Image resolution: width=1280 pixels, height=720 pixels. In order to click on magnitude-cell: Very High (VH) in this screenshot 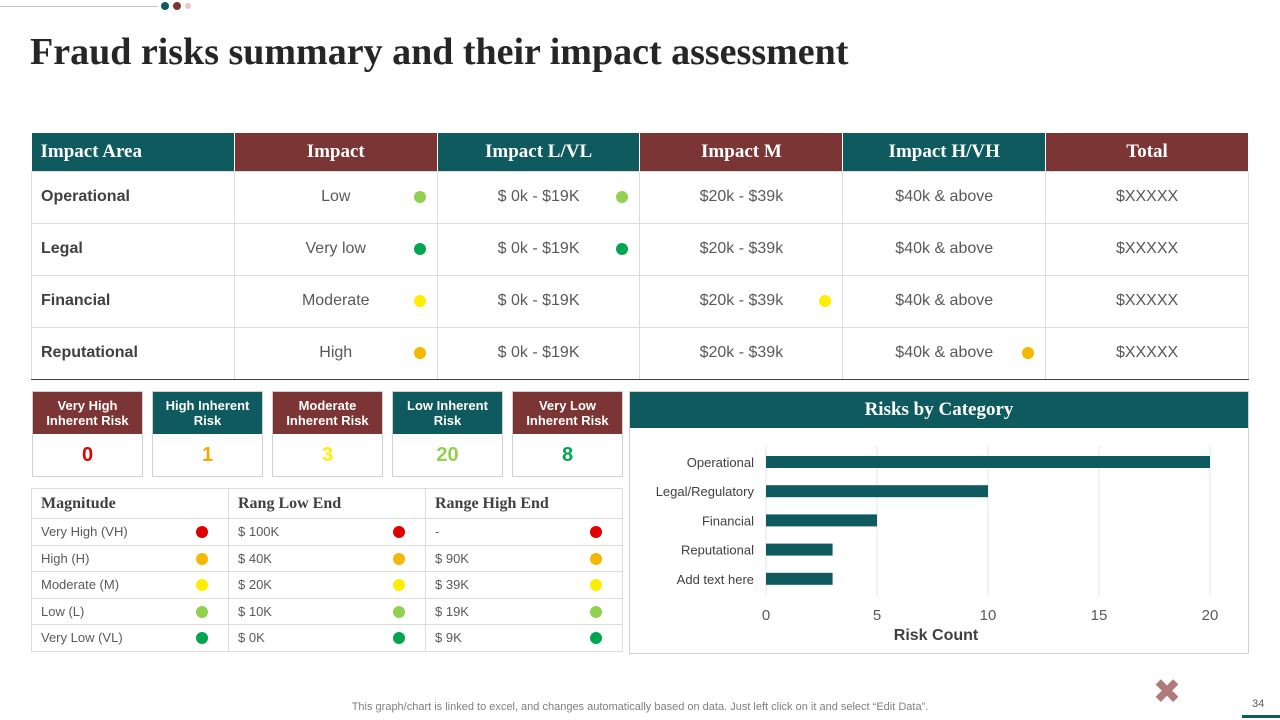, I will do `click(130, 532)`.